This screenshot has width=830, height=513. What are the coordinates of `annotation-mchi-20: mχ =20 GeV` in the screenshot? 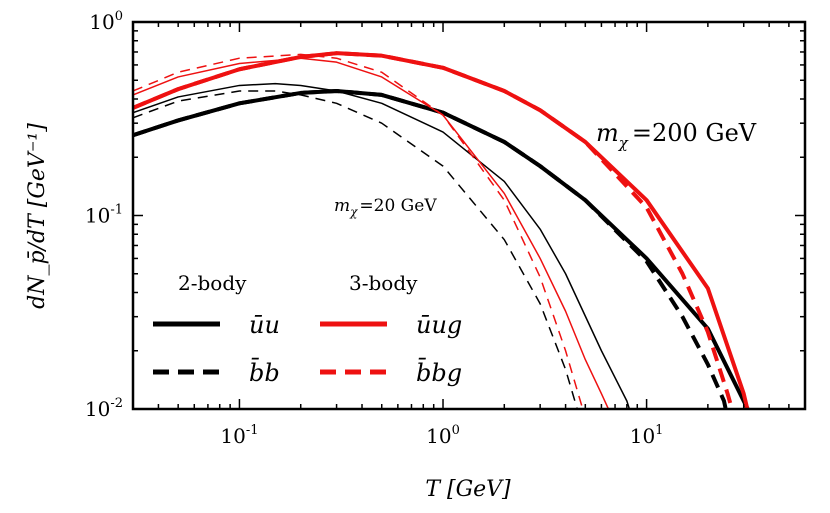 It's located at (385, 207).